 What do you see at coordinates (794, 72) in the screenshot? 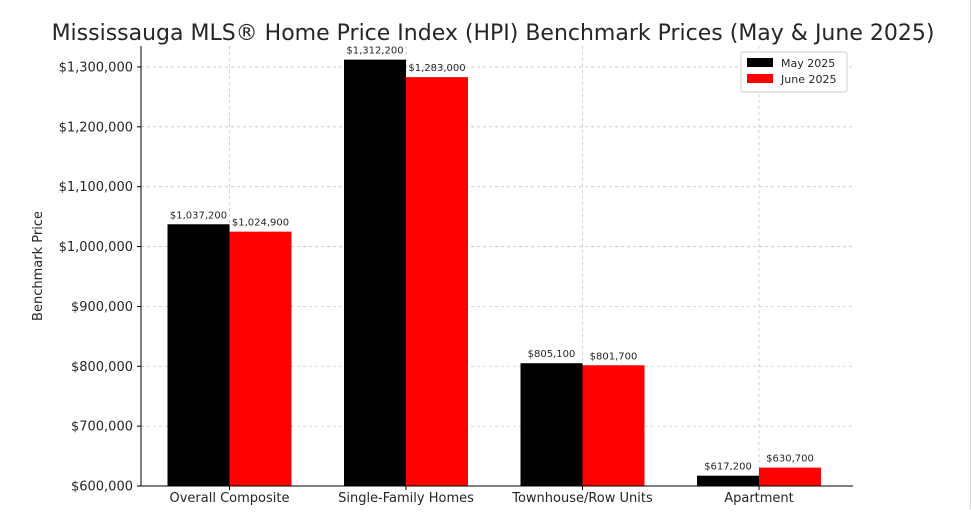
I see `legend: May 2025 June 2025` at bounding box center [794, 72].